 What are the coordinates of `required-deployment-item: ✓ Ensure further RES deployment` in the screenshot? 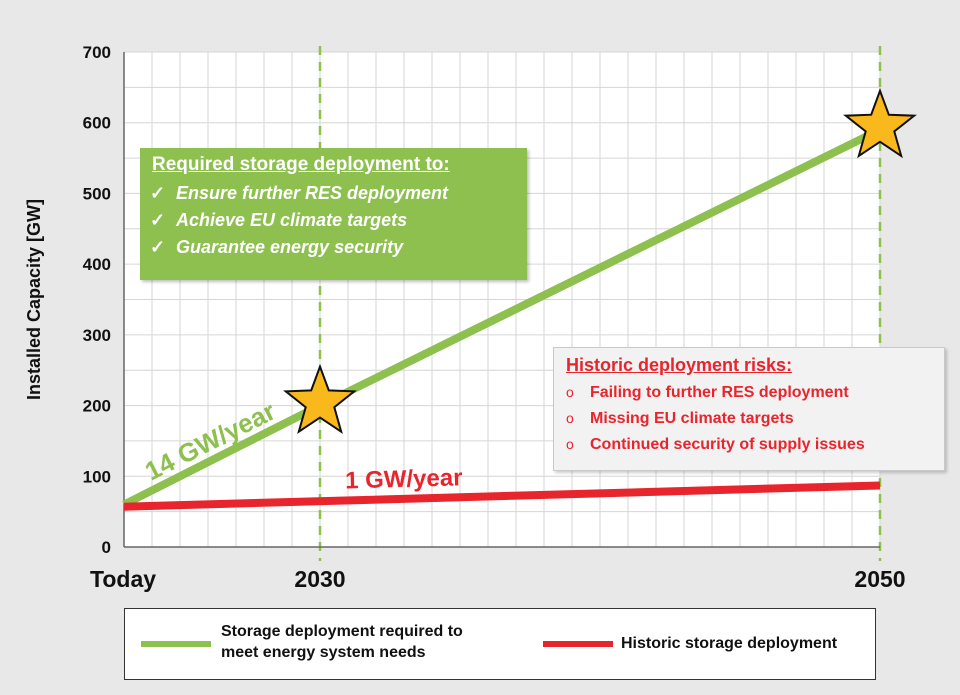 It's located at (333, 193).